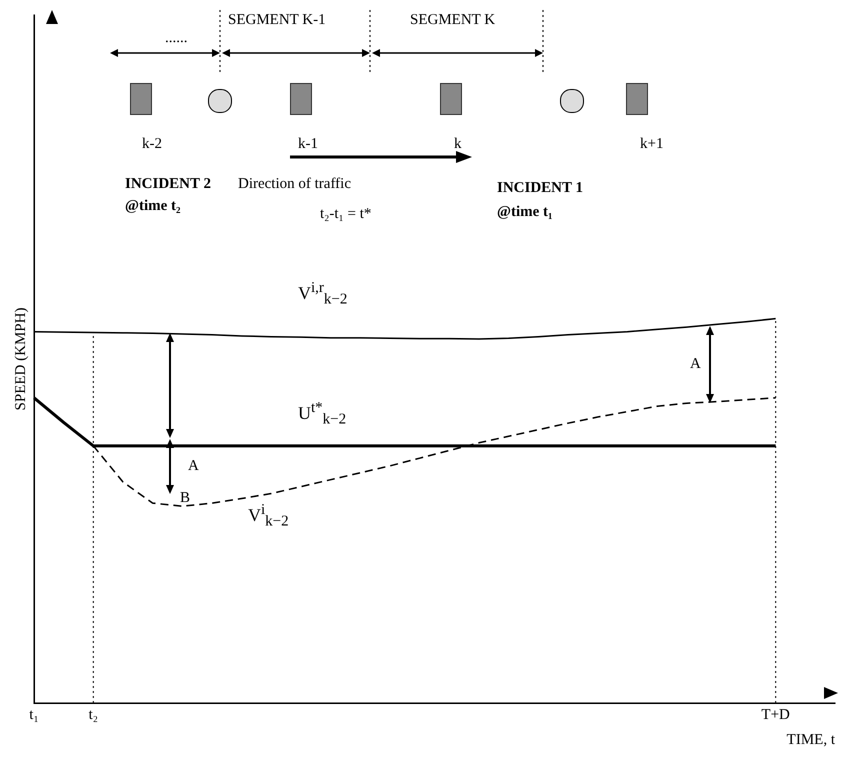  Describe the element at coordinates (652, 144) in the screenshot. I see `text: k+1` at that location.